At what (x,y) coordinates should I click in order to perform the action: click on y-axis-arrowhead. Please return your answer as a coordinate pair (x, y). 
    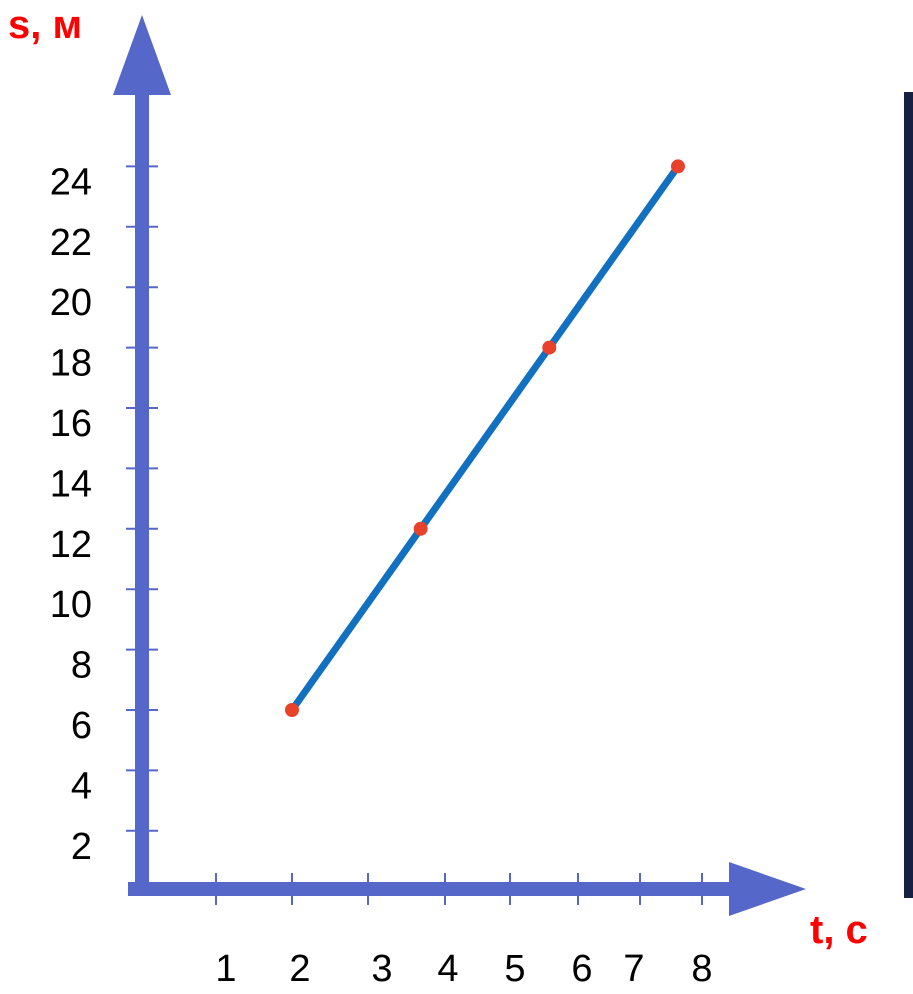
    Looking at the image, I should click on (142, 55).